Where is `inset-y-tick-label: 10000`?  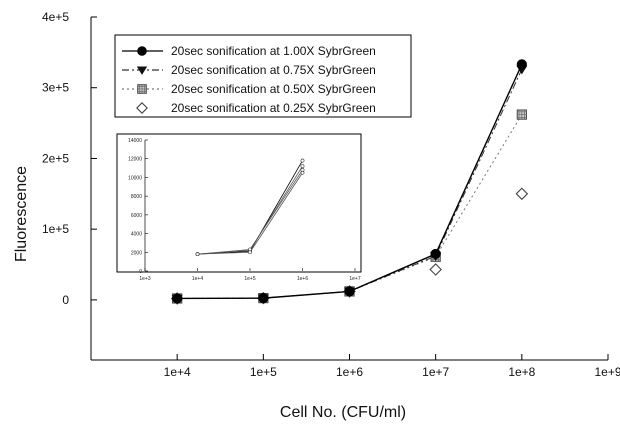 inset-y-tick-label: 10000 is located at coordinates (135, 178).